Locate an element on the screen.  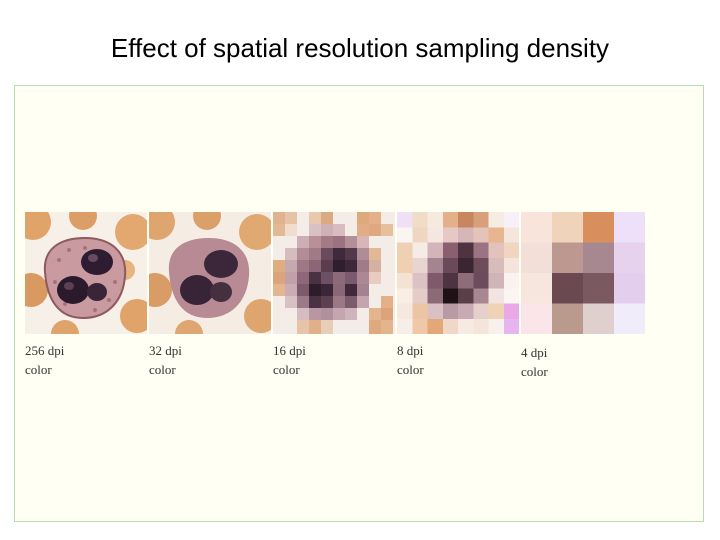
blood-cell-image-4dpi is located at coordinates (583, 273).